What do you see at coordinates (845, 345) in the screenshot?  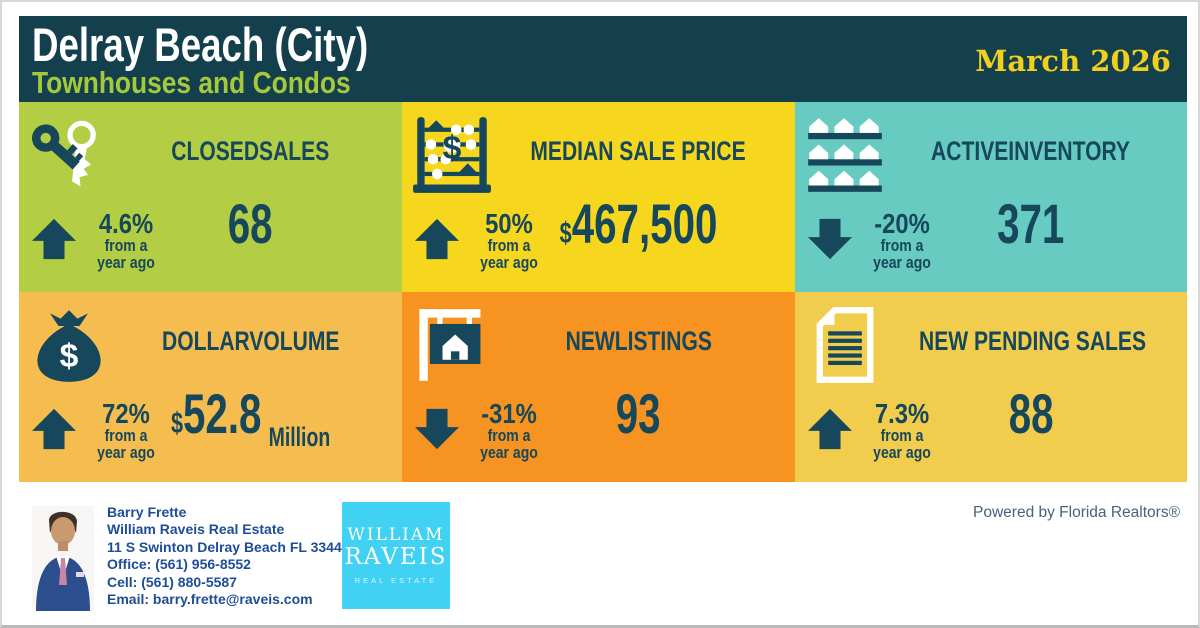 I see `document-icon` at bounding box center [845, 345].